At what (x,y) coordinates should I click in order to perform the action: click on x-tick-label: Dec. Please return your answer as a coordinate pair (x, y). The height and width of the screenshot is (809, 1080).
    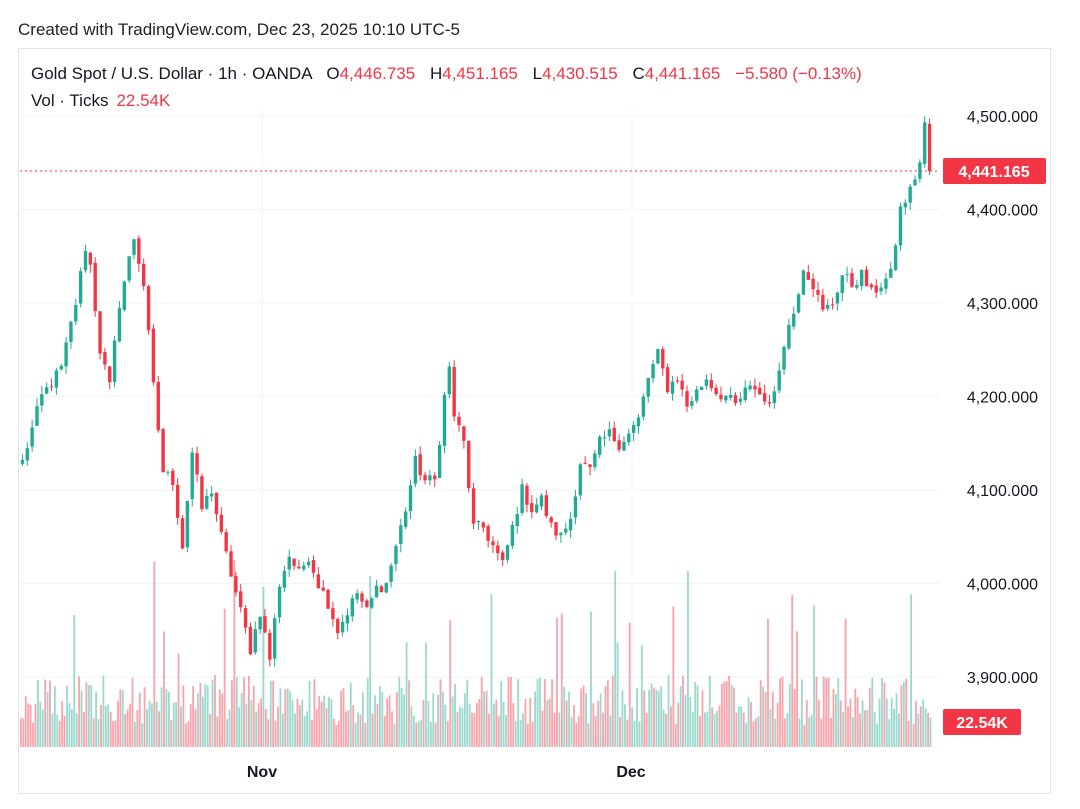
    Looking at the image, I should click on (630, 772).